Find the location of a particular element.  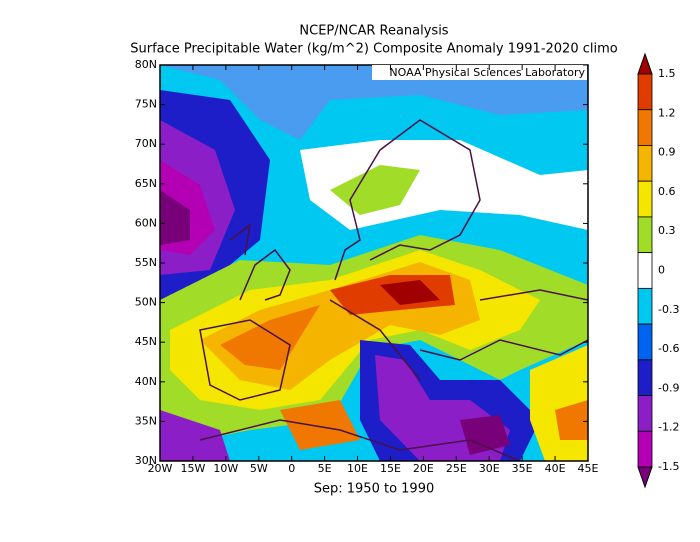

colorbar-label: 0 is located at coordinates (661, 270).